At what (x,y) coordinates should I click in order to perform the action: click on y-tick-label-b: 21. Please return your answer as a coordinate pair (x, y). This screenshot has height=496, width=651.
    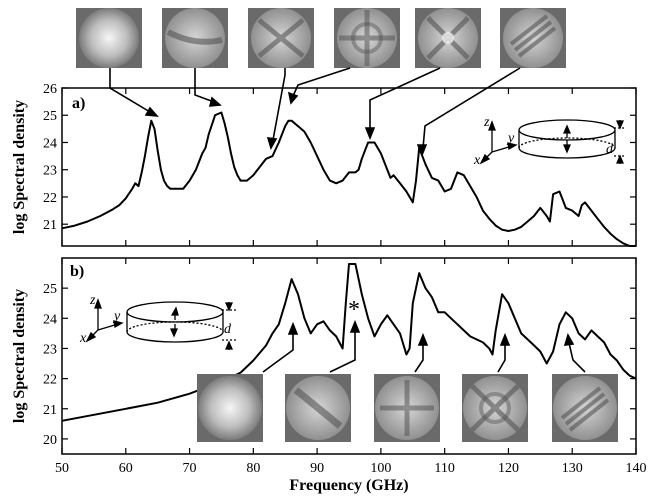
    Looking at the image, I should click on (50, 410).